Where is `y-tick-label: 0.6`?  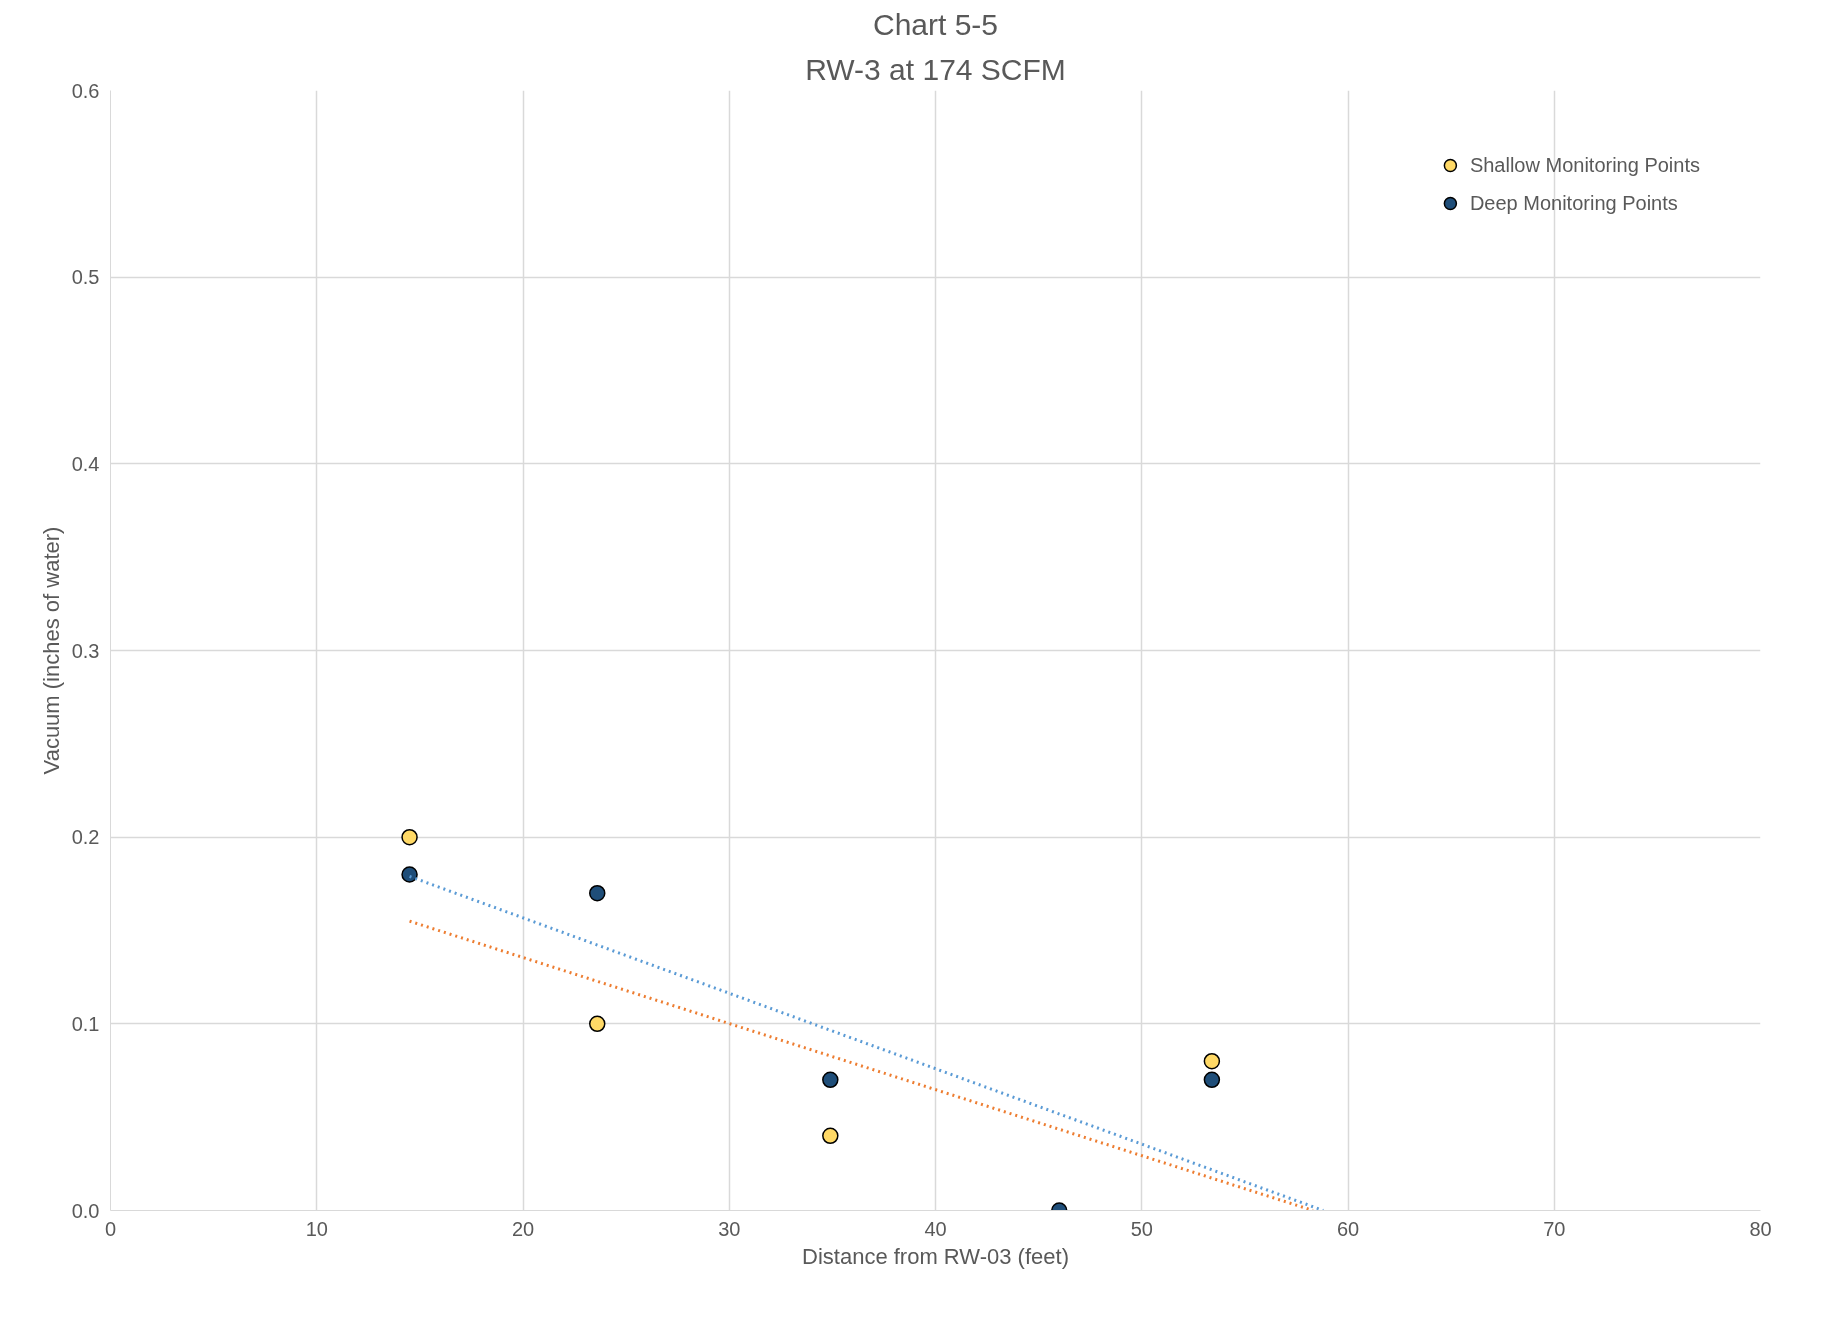 y-tick-label: 0.6 is located at coordinates (85, 90).